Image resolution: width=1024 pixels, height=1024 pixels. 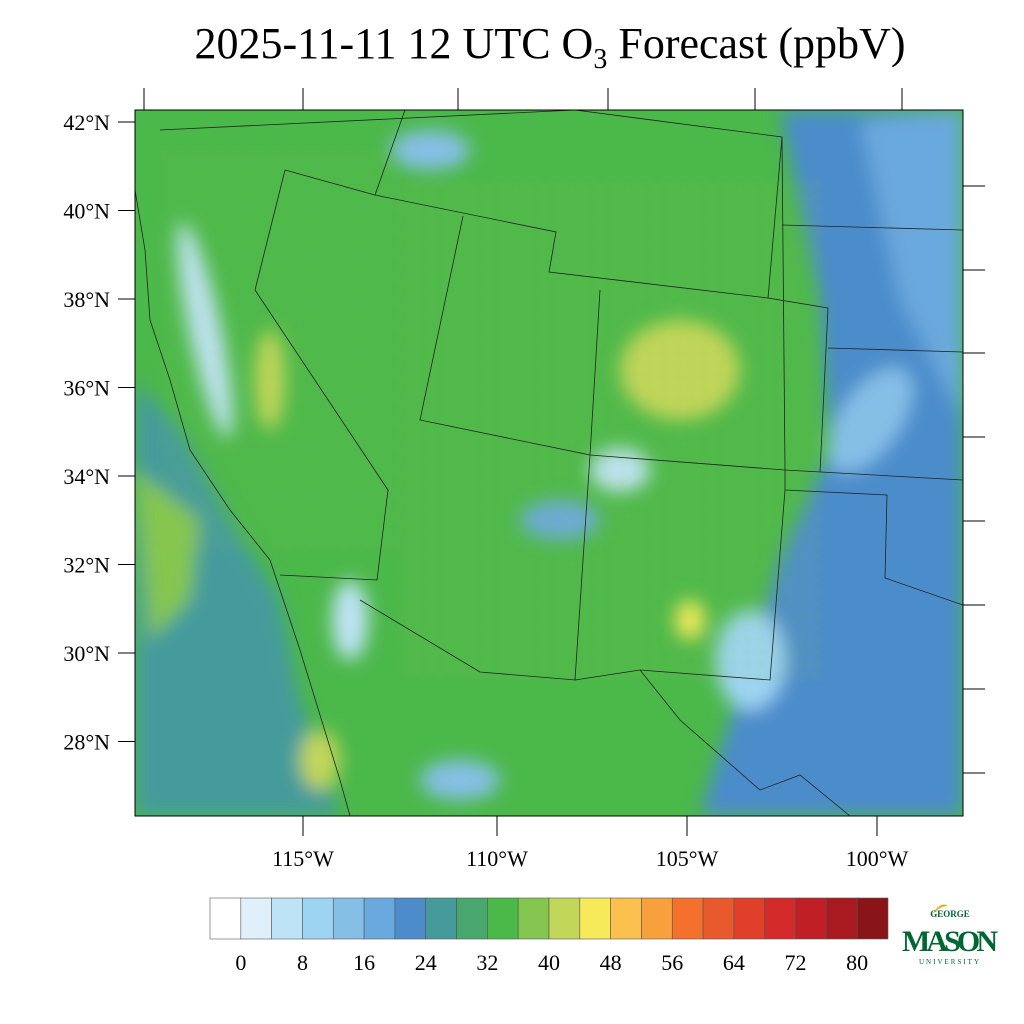 What do you see at coordinates (426, 962) in the screenshot?
I see `colorbar-label: 24` at bounding box center [426, 962].